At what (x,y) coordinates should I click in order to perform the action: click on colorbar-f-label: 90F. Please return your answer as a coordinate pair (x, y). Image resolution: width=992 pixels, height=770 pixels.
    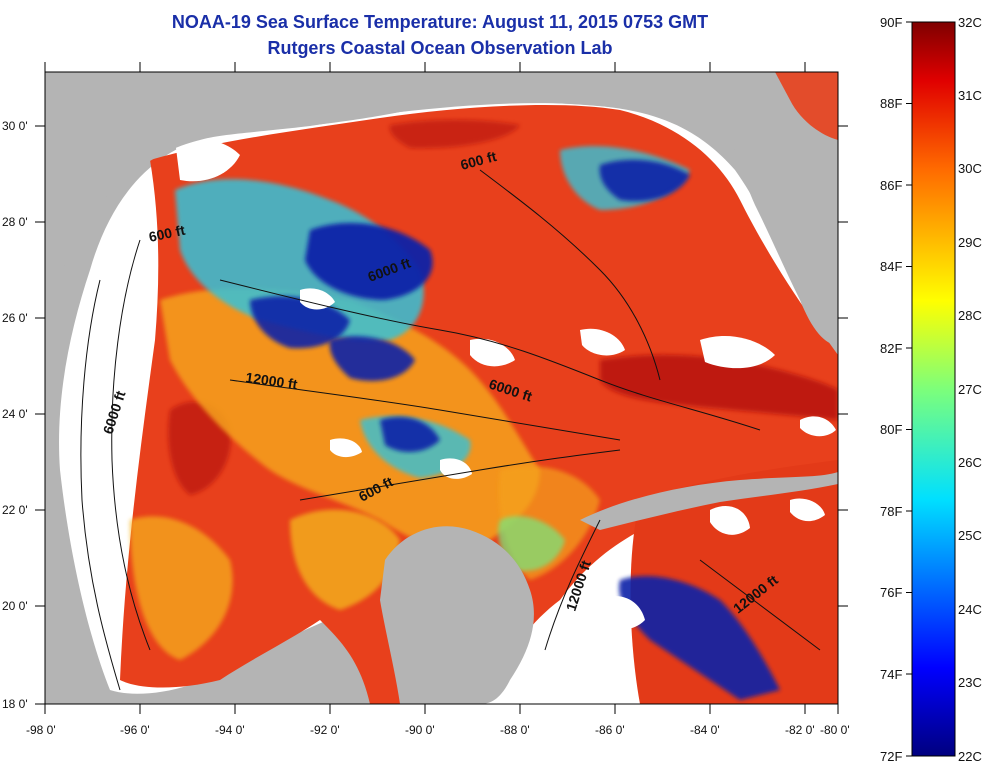
    Looking at the image, I should click on (891, 22).